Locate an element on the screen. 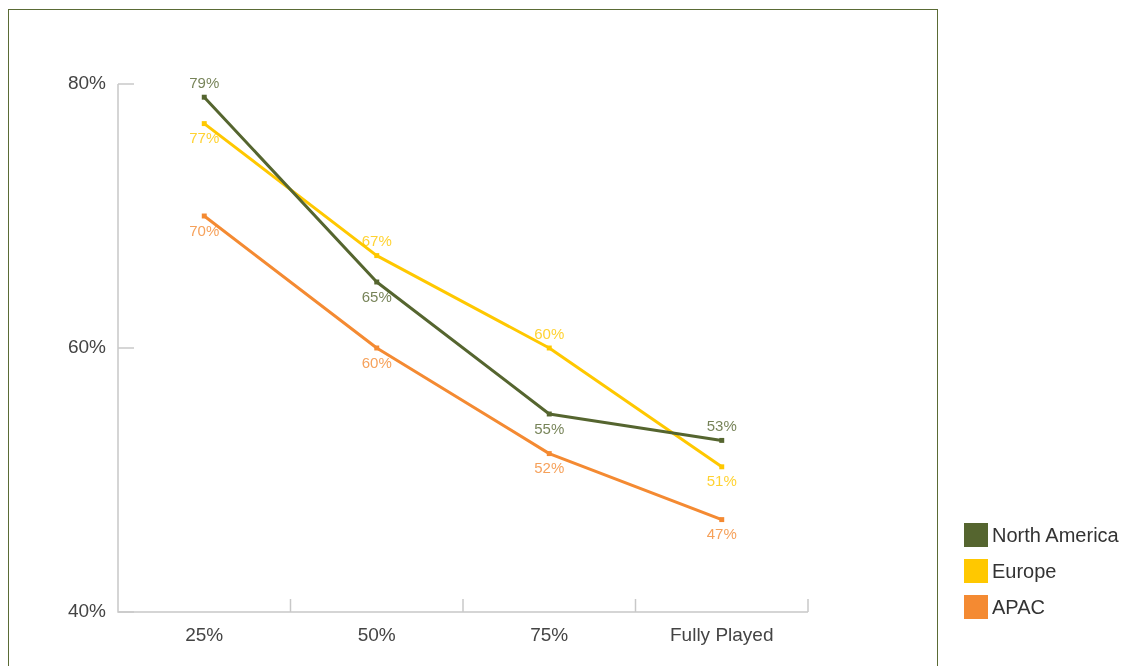 The image size is (1138, 666). y-tick-label: 60% is located at coordinates (87, 347).